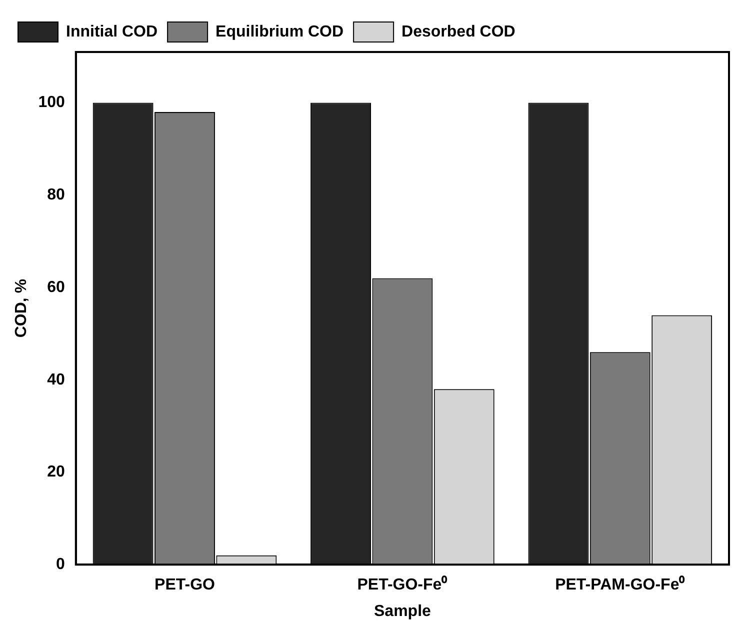 Image resolution: width=749 pixels, height=633 pixels. What do you see at coordinates (112, 31) in the screenshot?
I see `legend-label: Innitial COD` at bounding box center [112, 31].